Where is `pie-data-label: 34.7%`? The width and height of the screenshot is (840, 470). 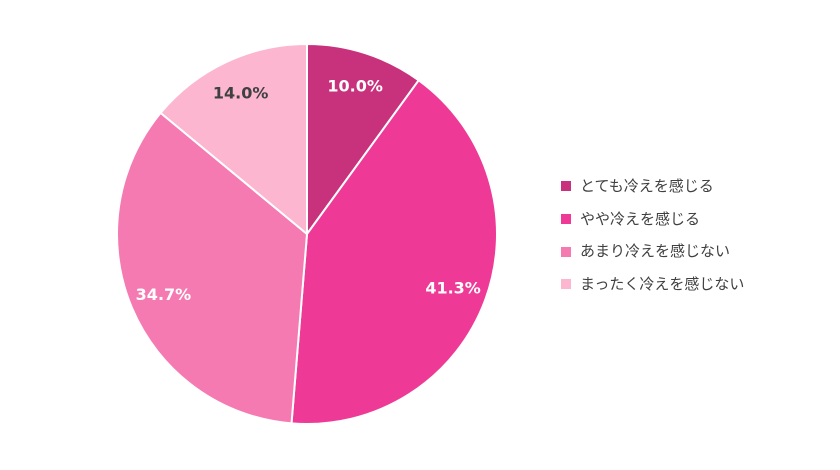 pie-data-label: 34.7% is located at coordinates (164, 294).